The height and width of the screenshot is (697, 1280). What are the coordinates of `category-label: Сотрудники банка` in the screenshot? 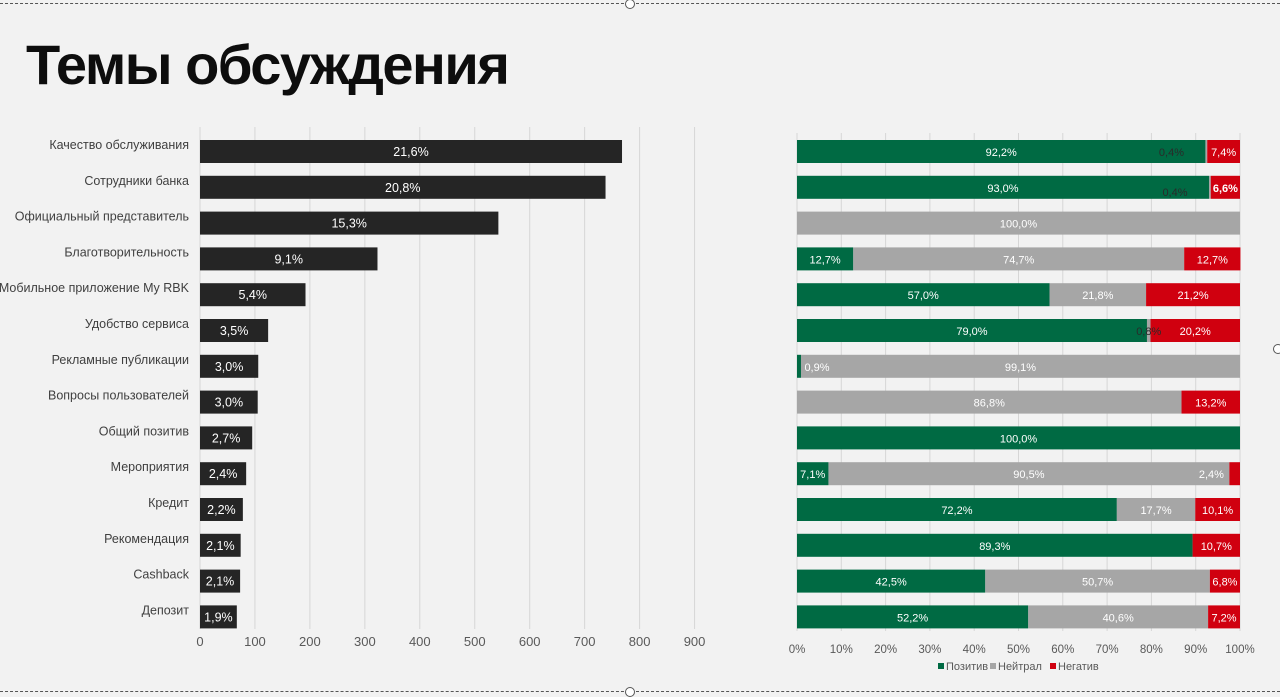 It's located at (136, 181).